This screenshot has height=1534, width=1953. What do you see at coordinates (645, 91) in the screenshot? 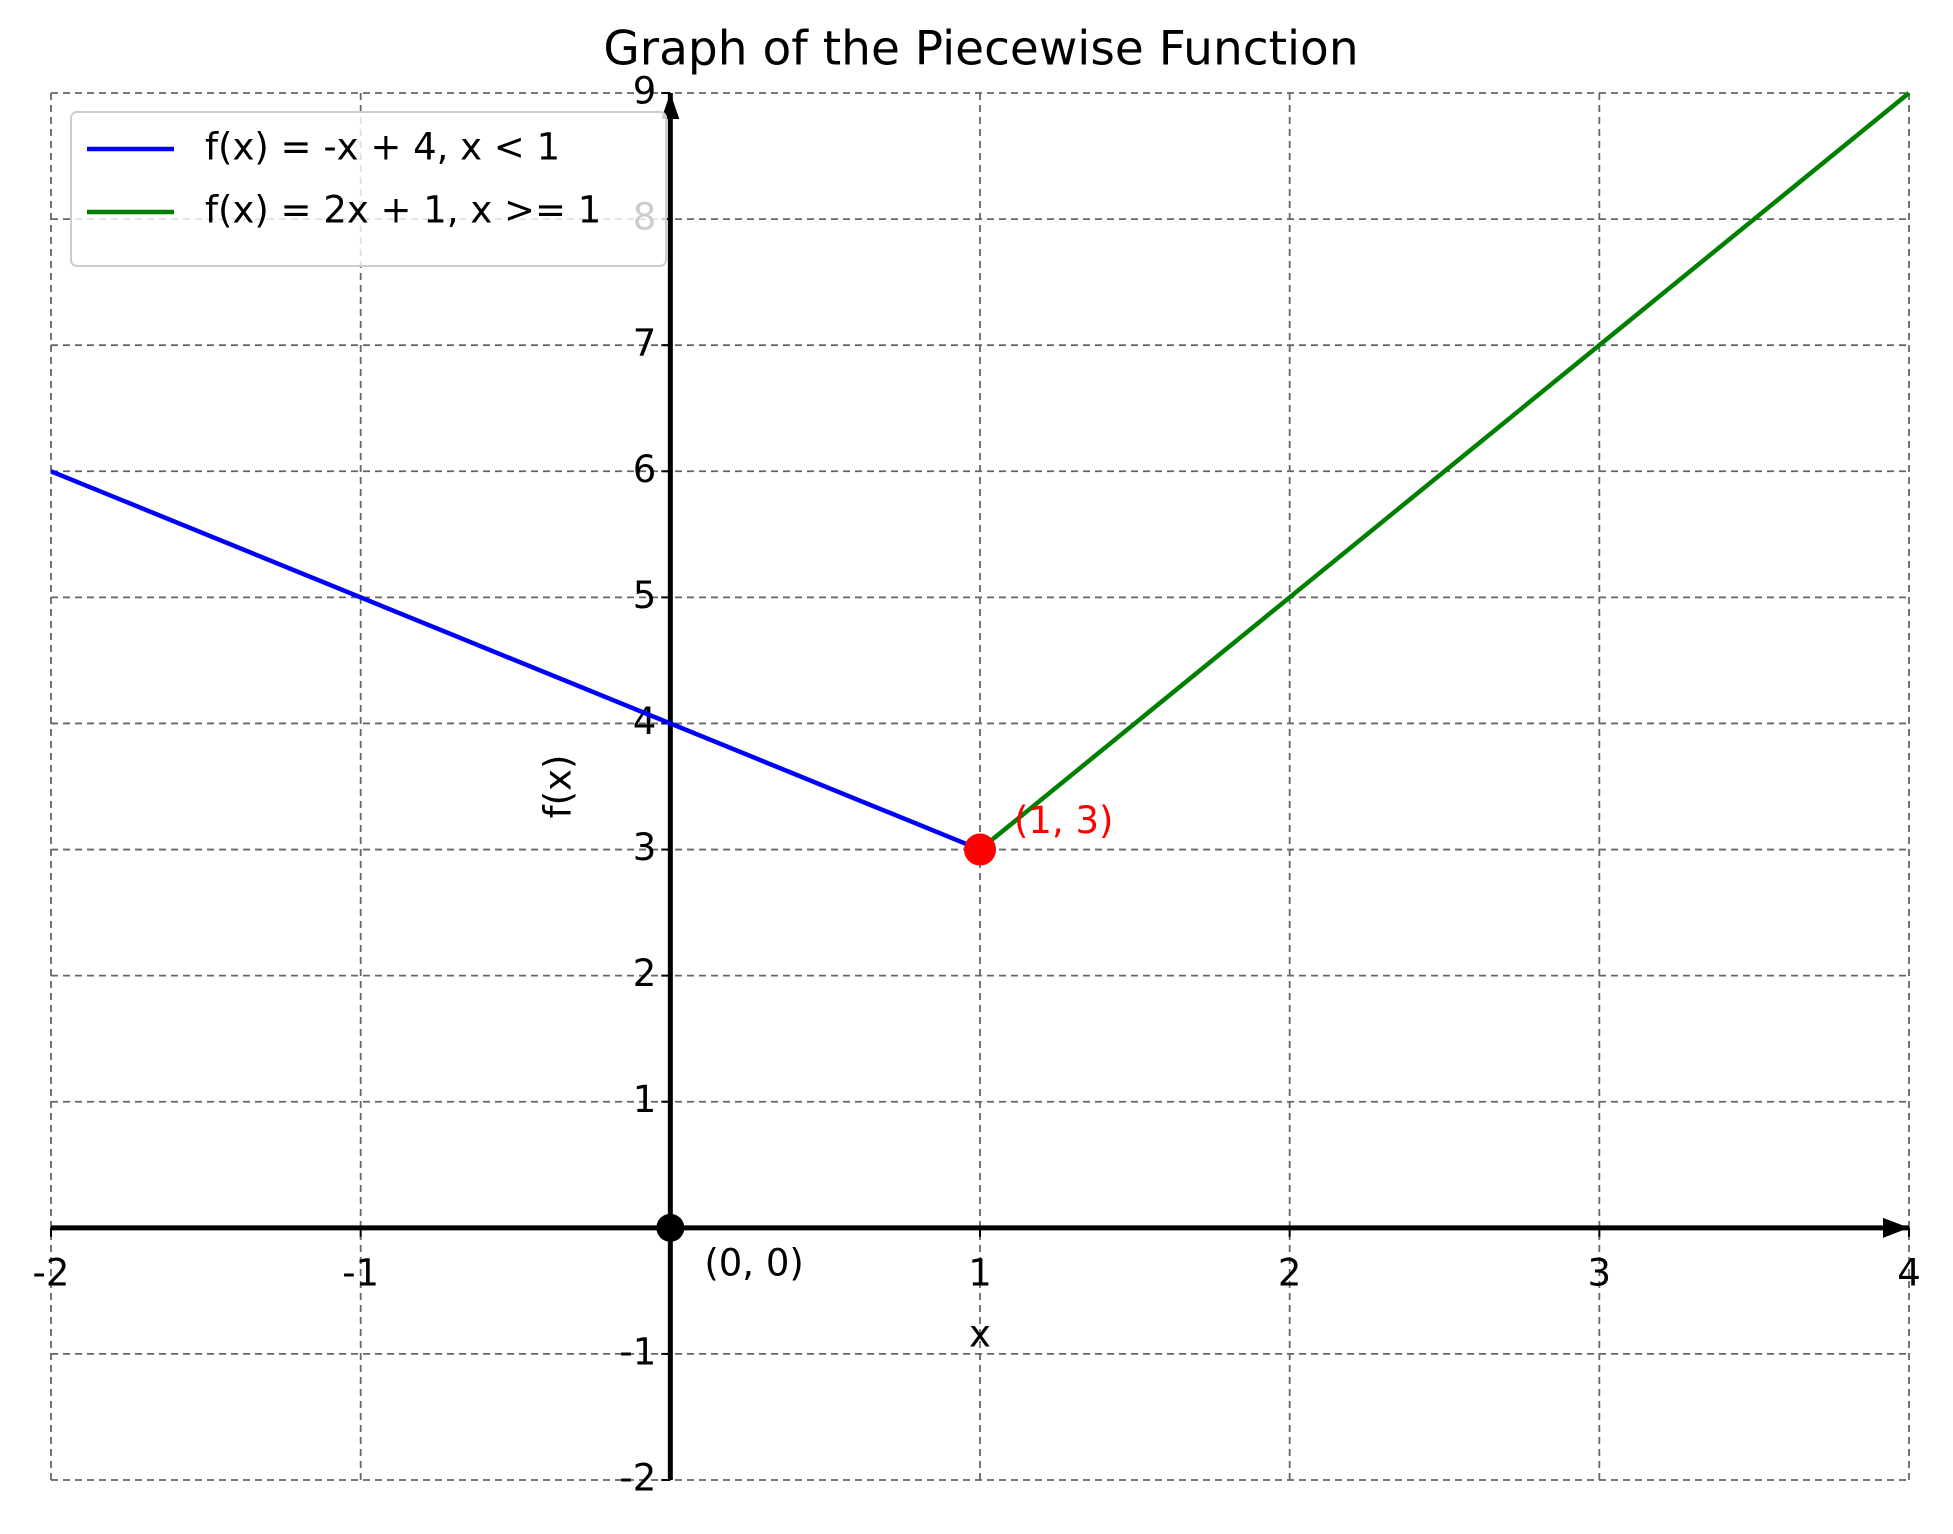
I see `y-tick-label: 9` at bounding box center [645, 91].